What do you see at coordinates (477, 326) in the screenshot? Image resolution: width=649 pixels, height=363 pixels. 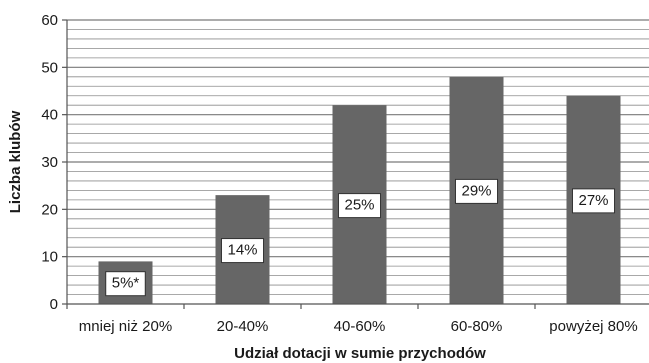 I see `x-tick-label: 60-80%` at bounding box center [477, 326].